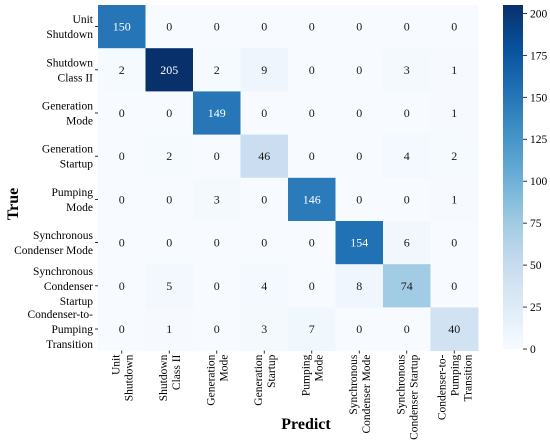 The image size is (550, 447). Describe the element at coordinates (407, 156) in the screenshot. I see `cell-value-label: 4` at that location.